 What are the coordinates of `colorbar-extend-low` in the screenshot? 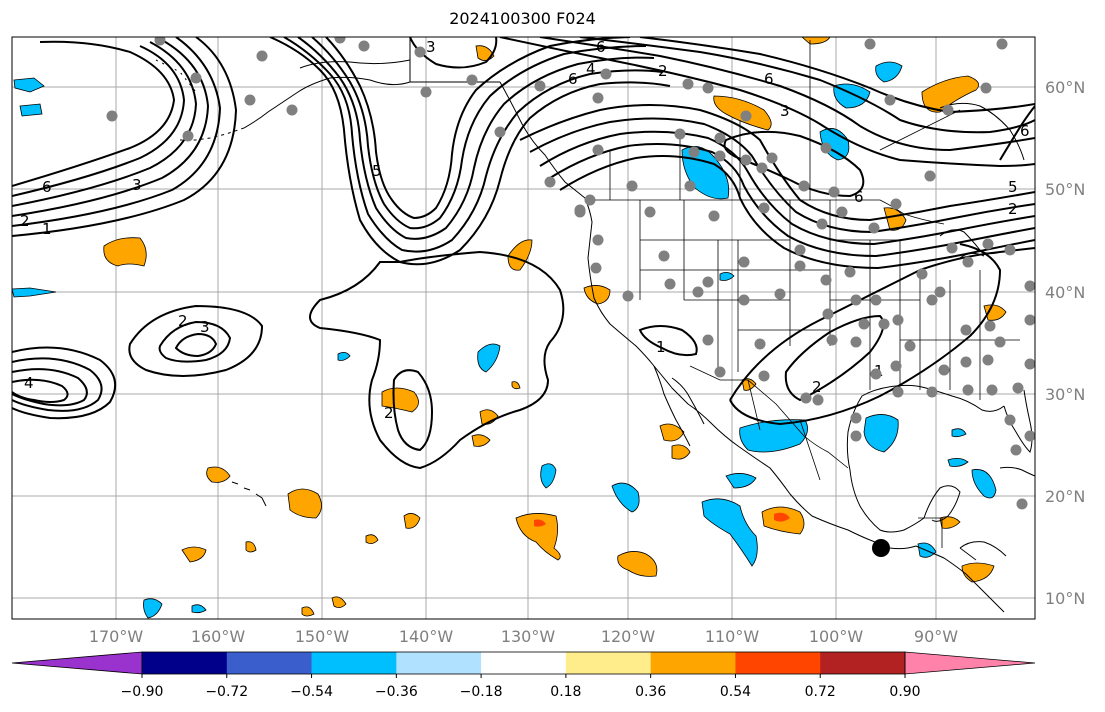 It's located at (77, 663).